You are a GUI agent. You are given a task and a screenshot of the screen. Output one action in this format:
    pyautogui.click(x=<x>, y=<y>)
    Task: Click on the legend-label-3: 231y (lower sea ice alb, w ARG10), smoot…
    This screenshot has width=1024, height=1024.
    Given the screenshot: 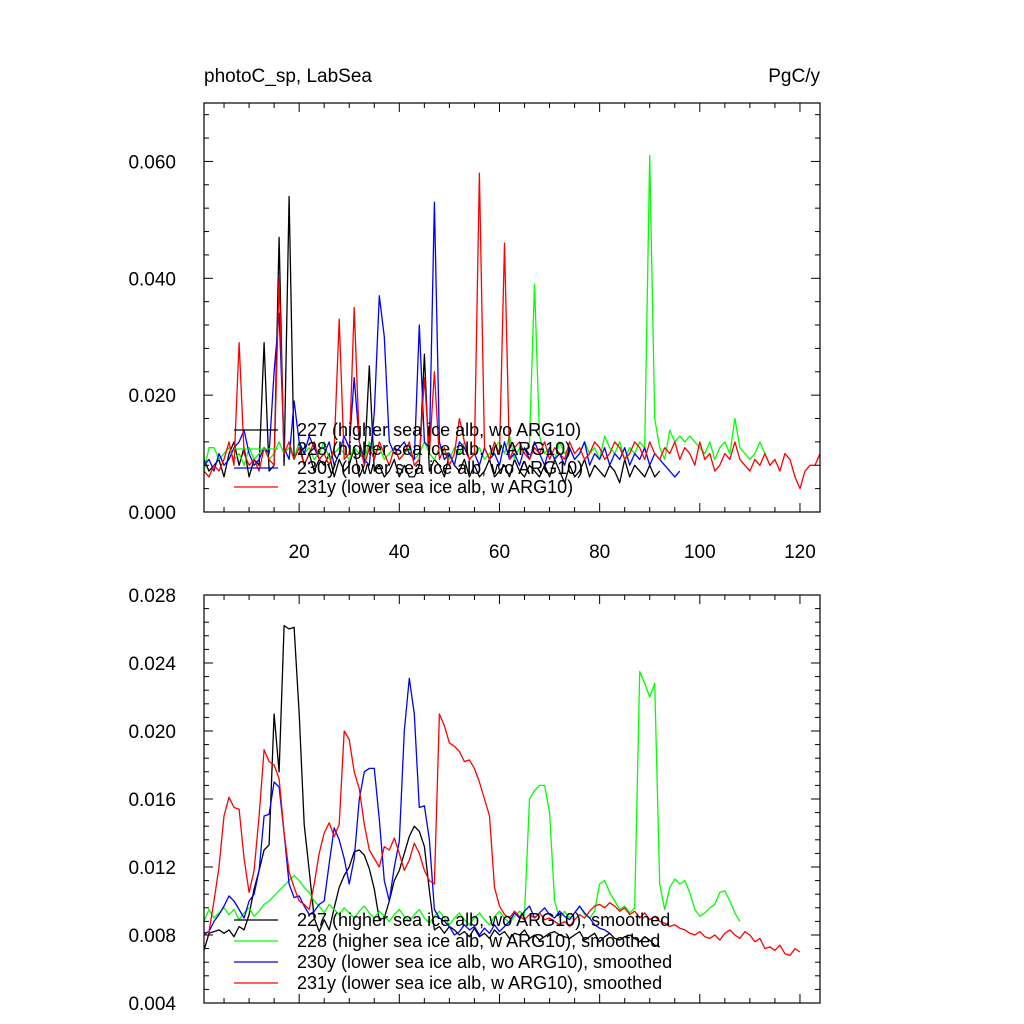 What is the action you would take?
    pyautogui.click(x=479, y=983)
    